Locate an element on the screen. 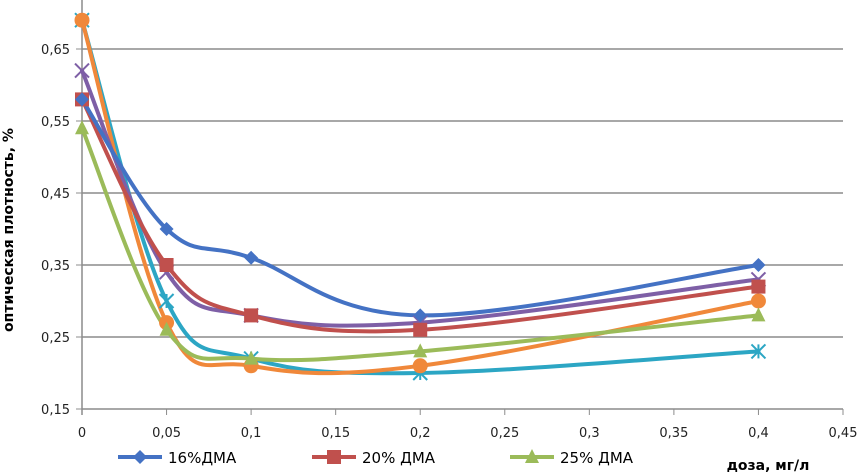 Image resolution: width=857 pixels, height=476 pixels. legend-item: 20% ДМА is located at coordinates (374, 458).